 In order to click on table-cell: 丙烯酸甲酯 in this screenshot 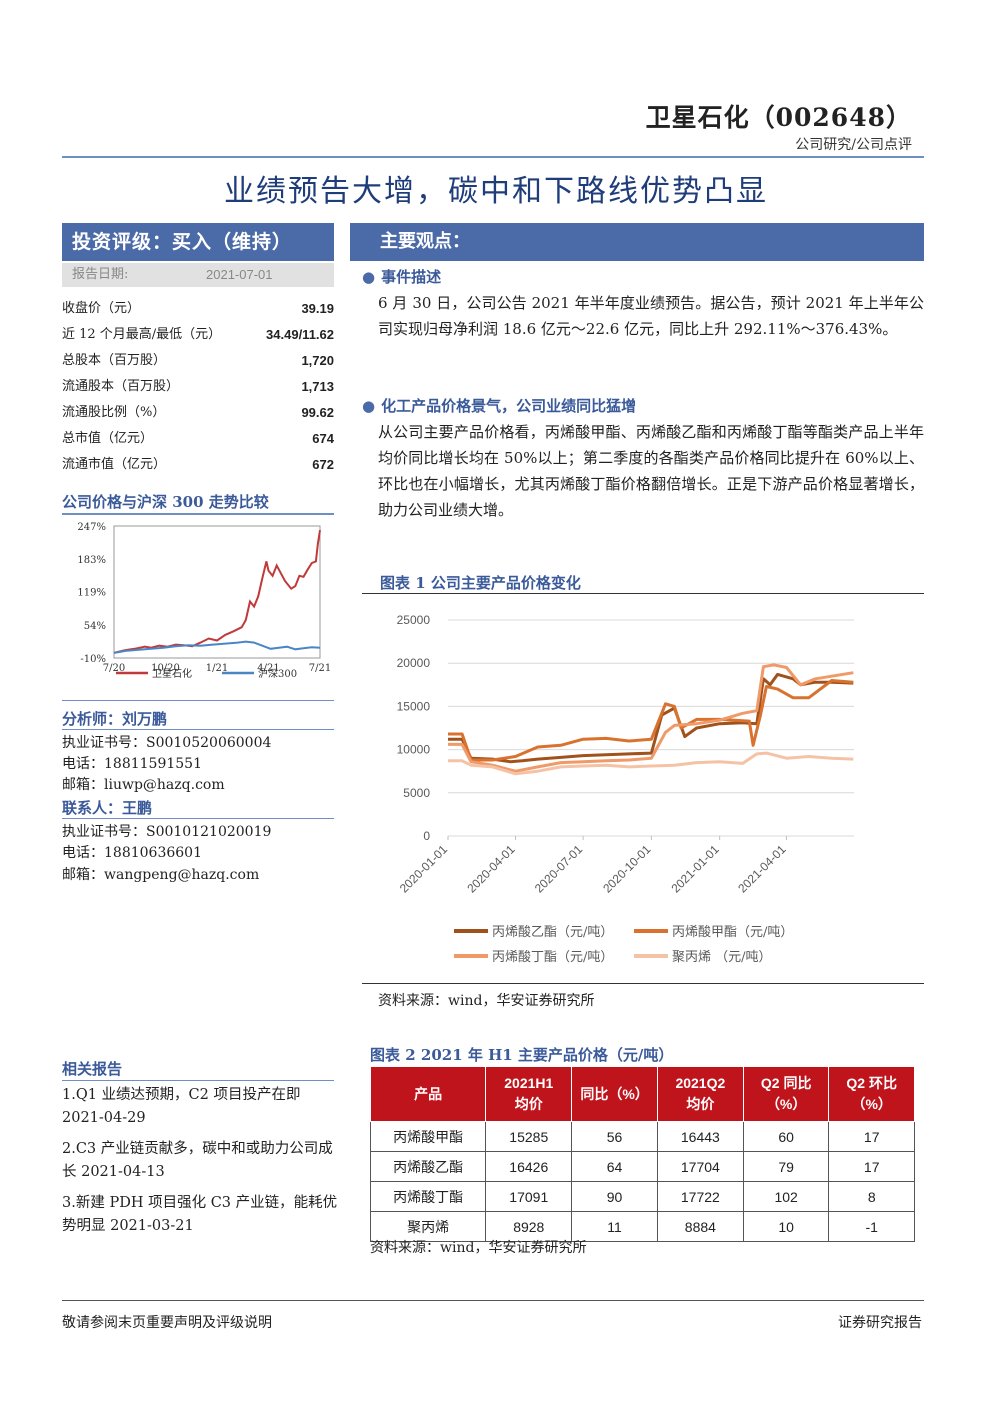, I will do `click(428, 1136)`.